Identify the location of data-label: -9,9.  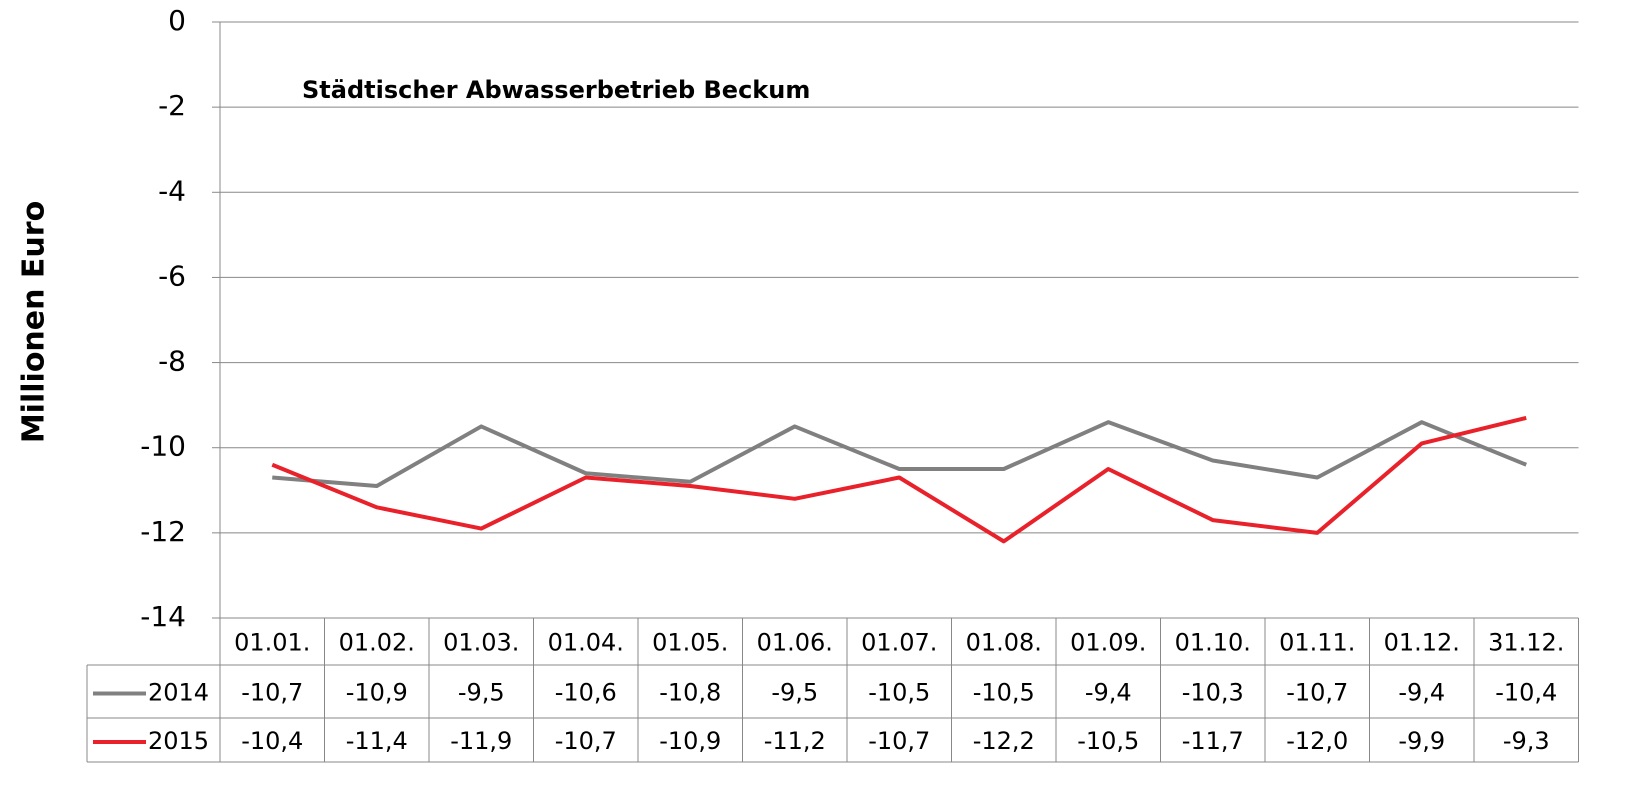
(1421, 741).